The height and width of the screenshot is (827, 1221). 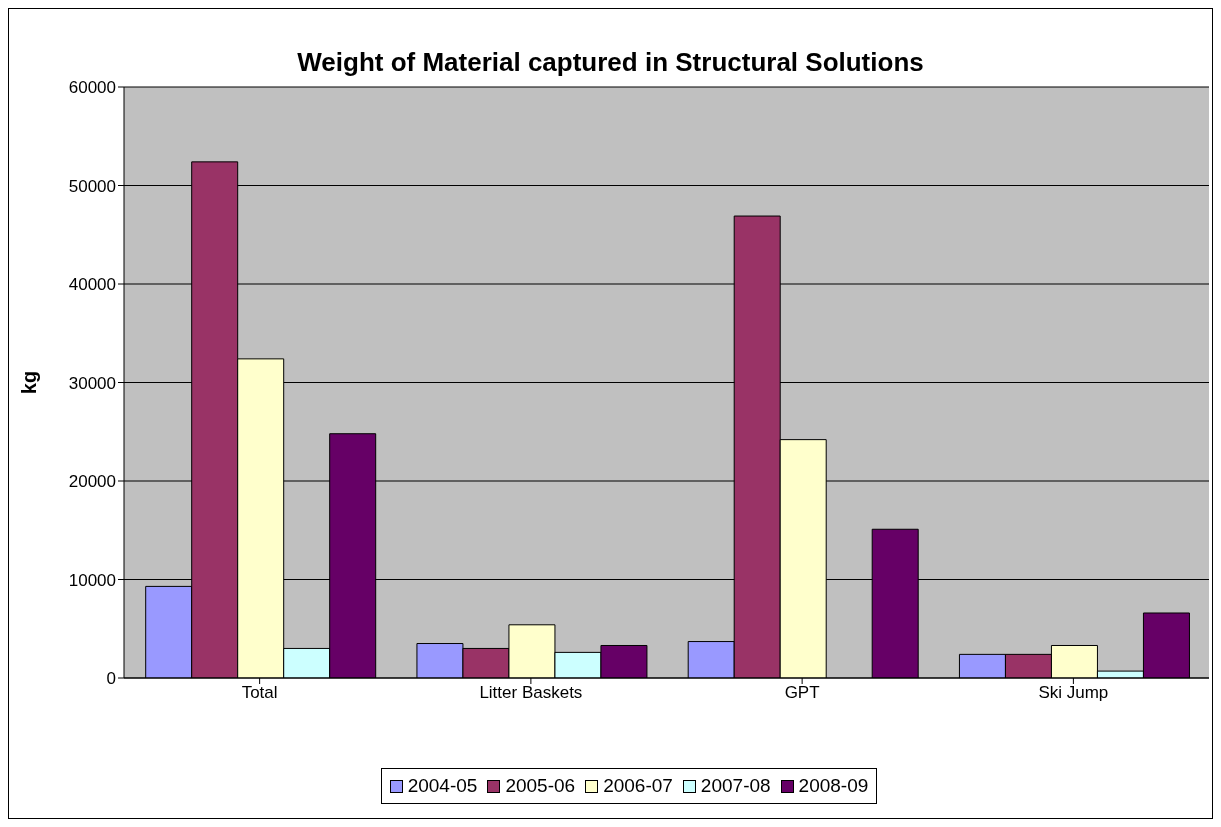 I want to click on legend-label: 2008-09, so click(x=833, y=786).